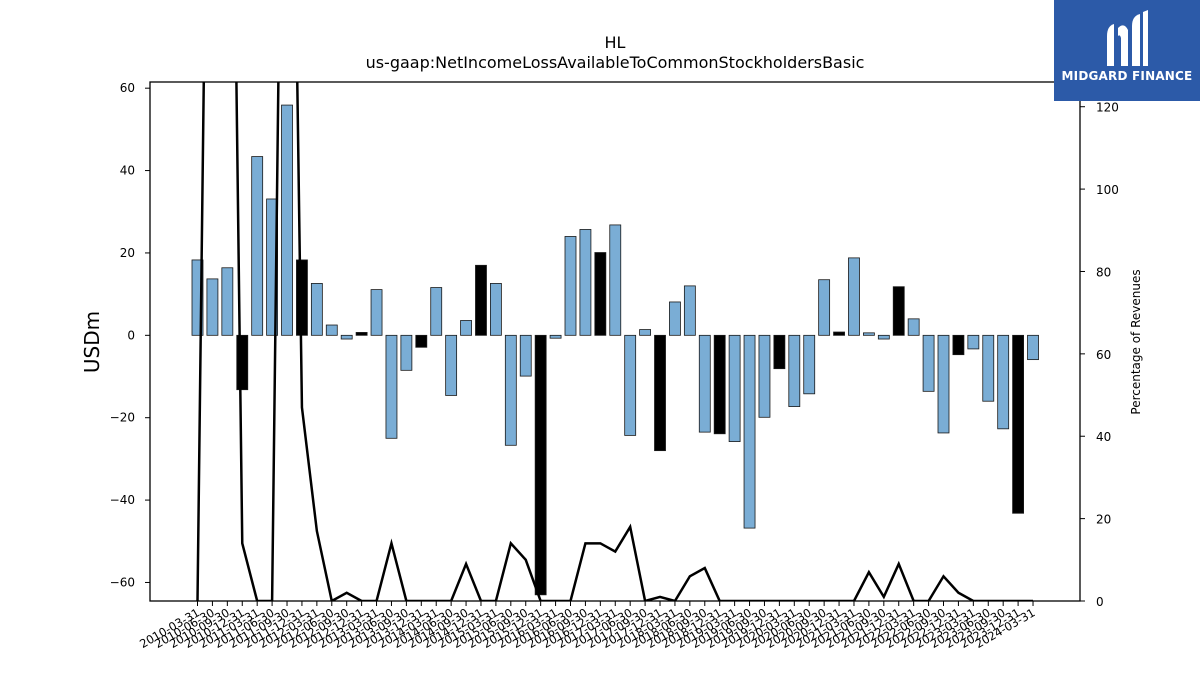 The image size is (1200, 675). What do you see at coordinates (1107, 190) in the screenshot?
I see `y2-tick-label: 100` at bounding box center [1107, 190].